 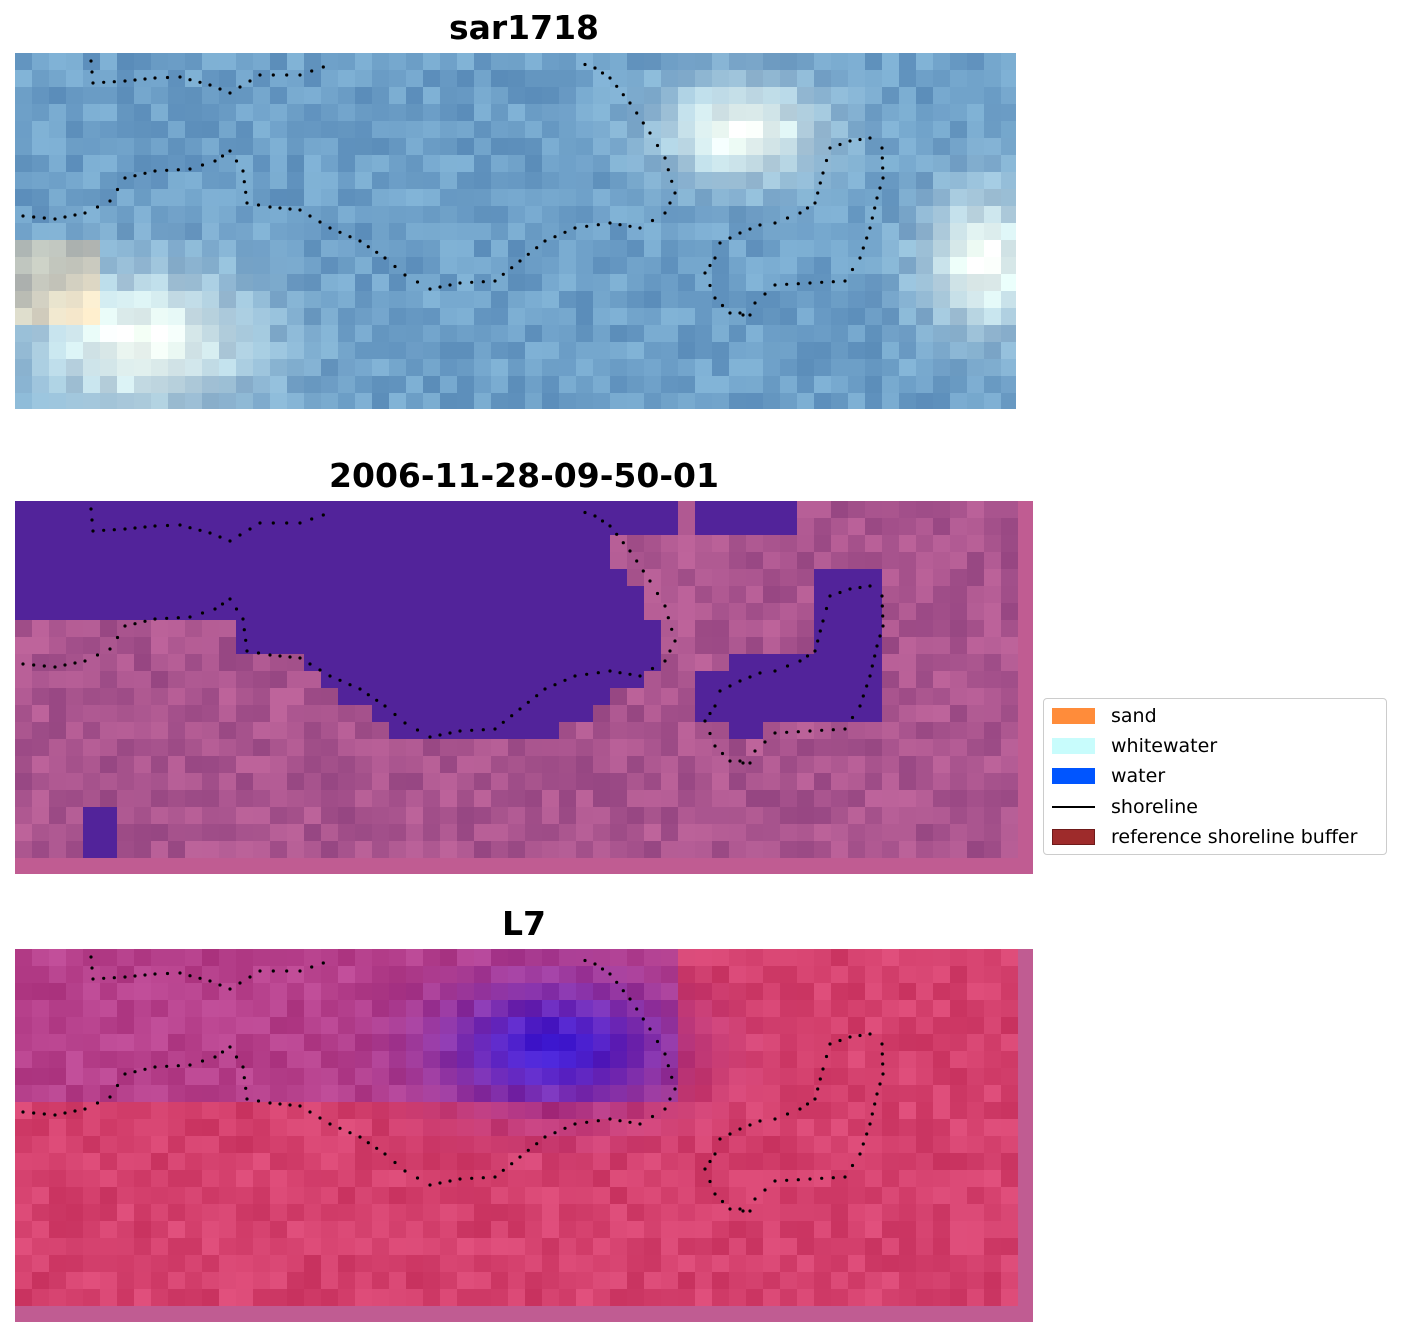 I want to click on legend-label: shoreline, so click(x=1154, y=807).